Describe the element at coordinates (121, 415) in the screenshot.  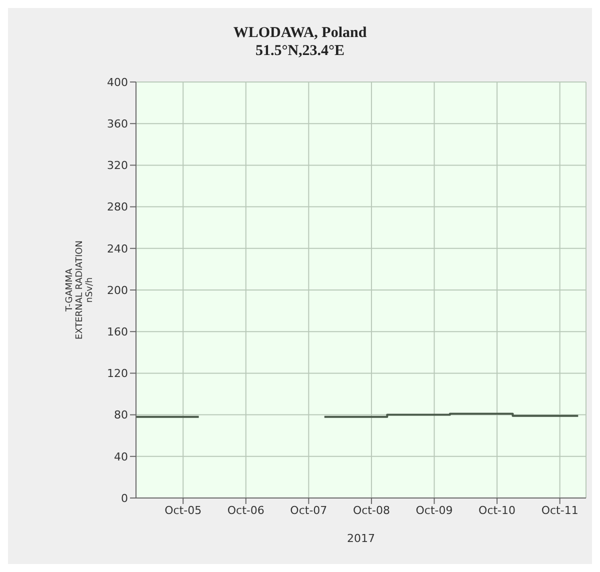
I see `y-tick-label: 80` at that location.